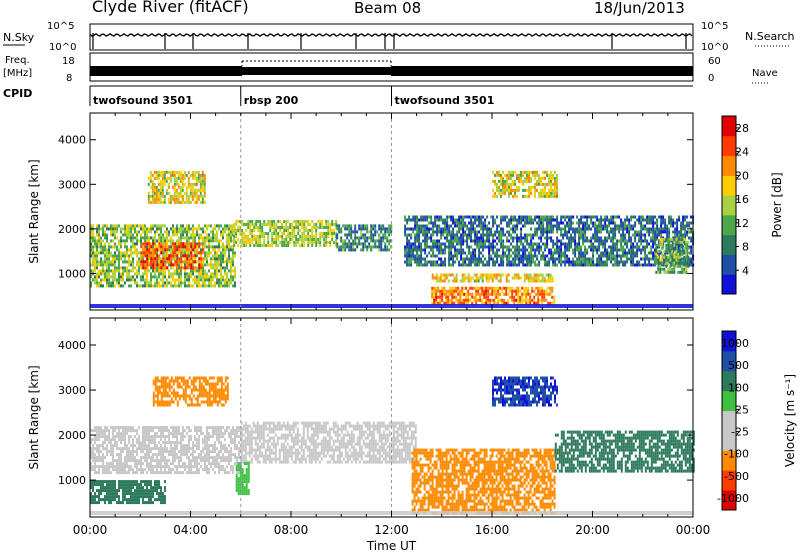 Image resolution: width=800 pixels, height=554 pixels. What do you see at coordinates (34, 417) in the screenshot?
I see `velocity-ylabel: Slant Range [km]` at bounding box center [34, 417].